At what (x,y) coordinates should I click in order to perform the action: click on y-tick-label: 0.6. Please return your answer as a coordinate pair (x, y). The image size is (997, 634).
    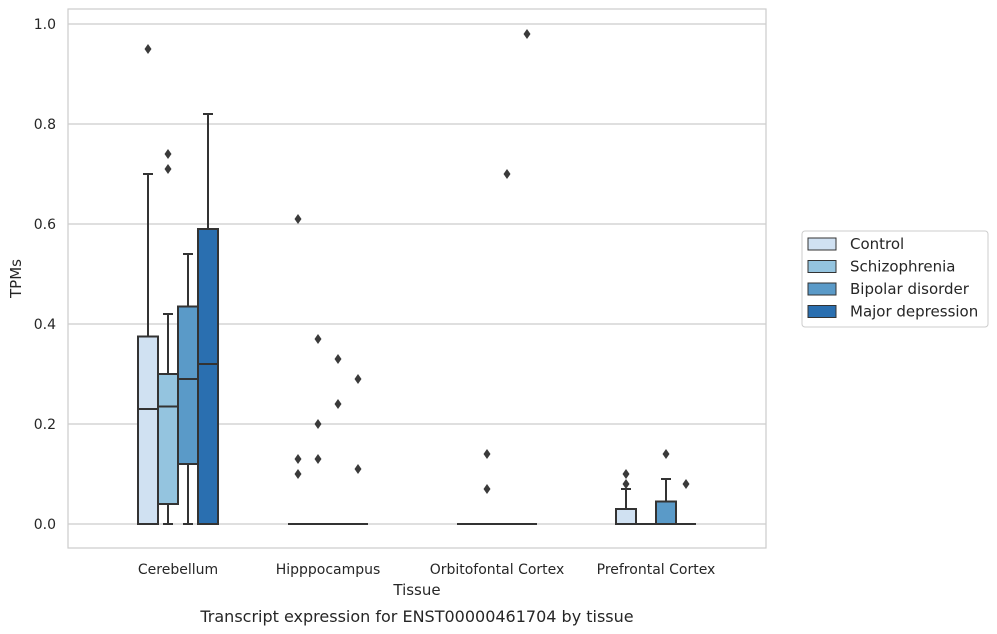
    Looking at the image, I should click on (45, 225).